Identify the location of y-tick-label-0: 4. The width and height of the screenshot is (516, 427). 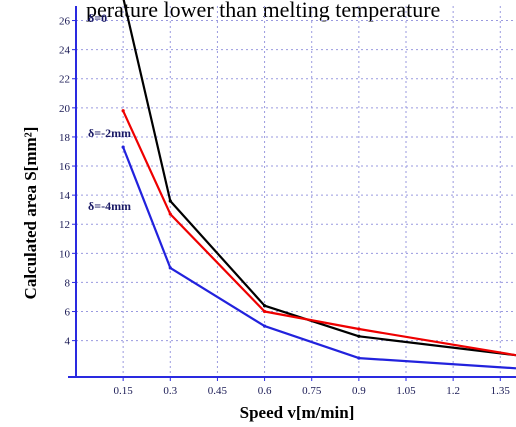
(68, 342).